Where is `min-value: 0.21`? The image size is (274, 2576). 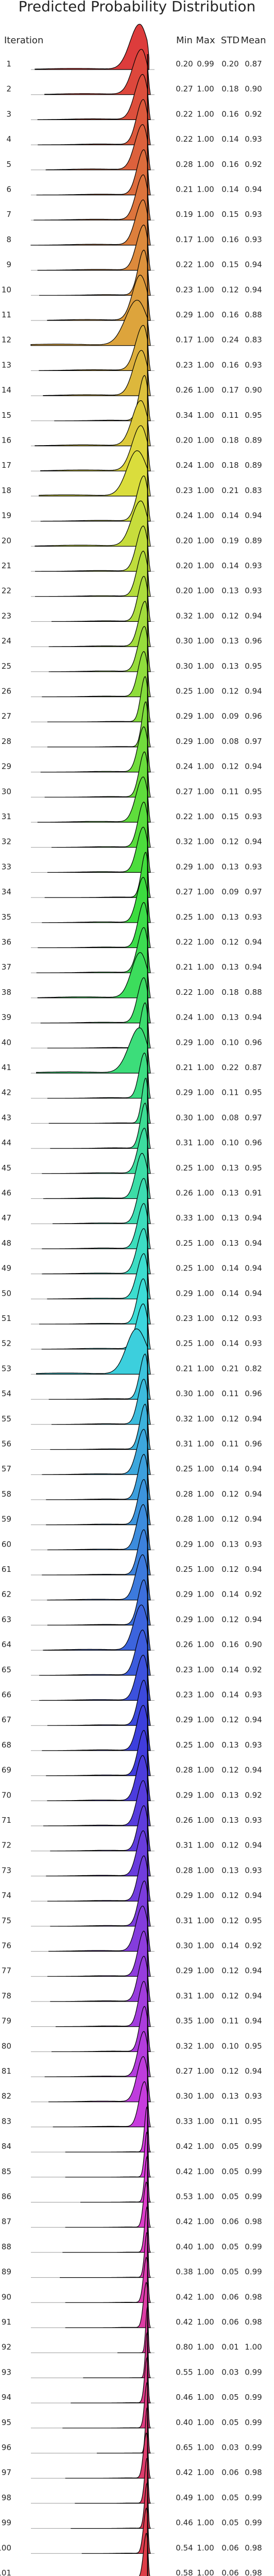 min-value: 0.21 is located at coordinates (185, 967).